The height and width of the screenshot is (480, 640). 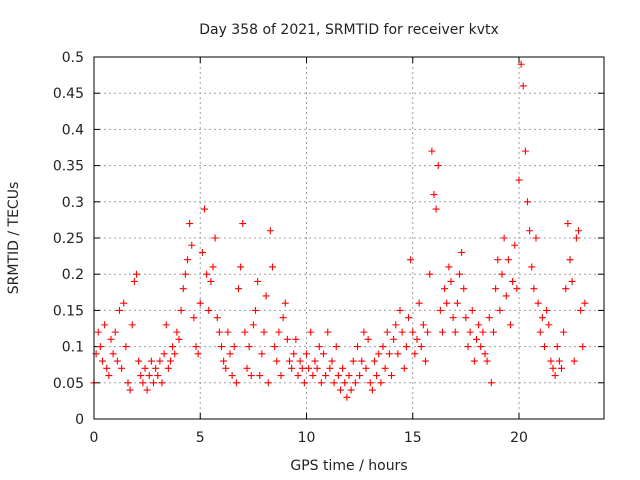 I want to click on x-tick-label: 5, so click(x=200, y=438).